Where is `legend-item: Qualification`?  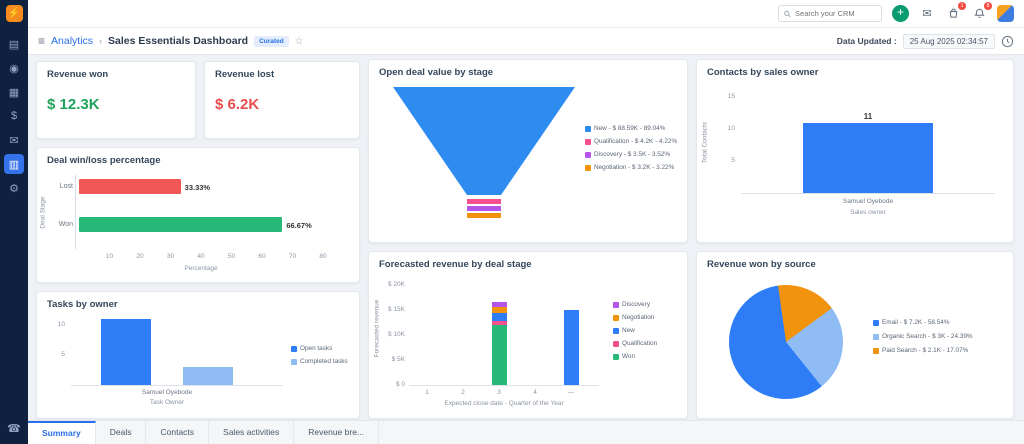
legend-item: Qualification is located at coordinates (635, 343).